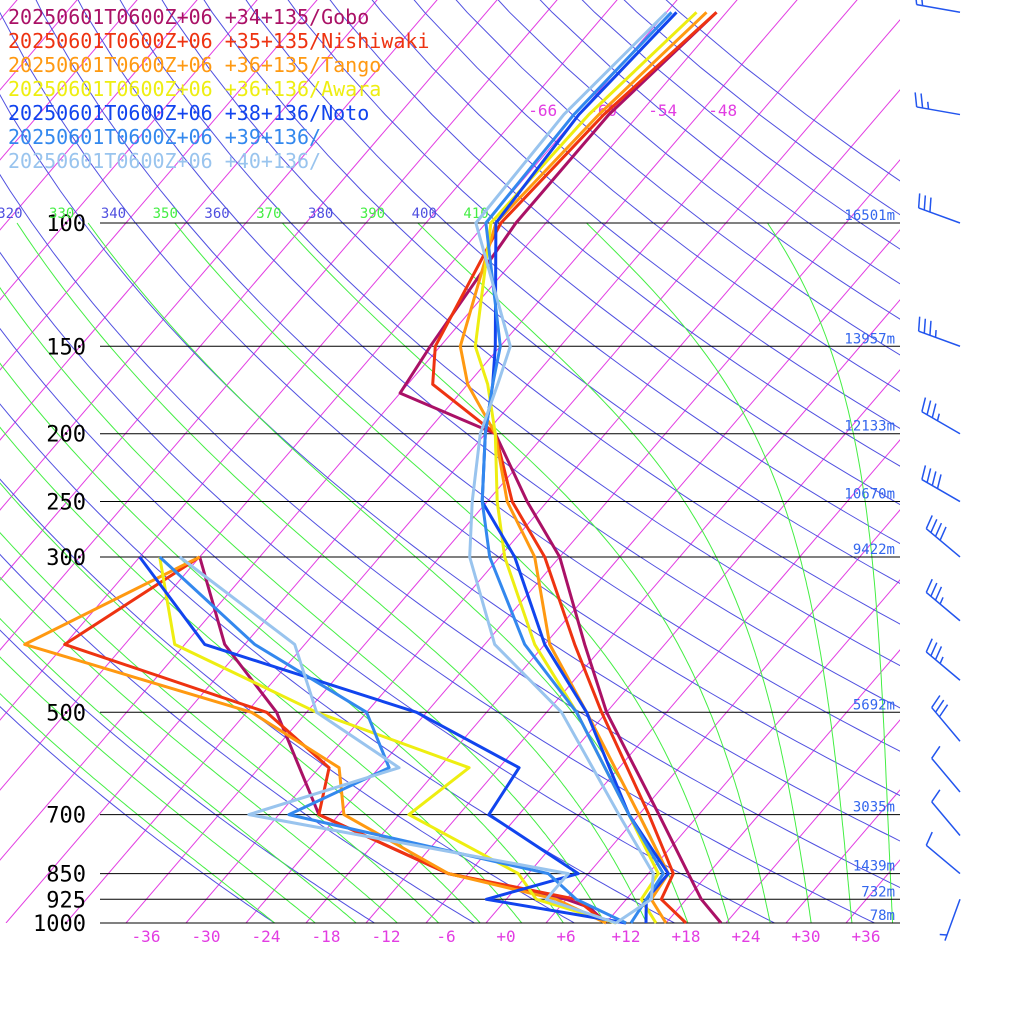 The image size is (1024, 1024). I want to click on legend-entry: 20250601T0600Z+06 +40+136/, so click(165, 161).